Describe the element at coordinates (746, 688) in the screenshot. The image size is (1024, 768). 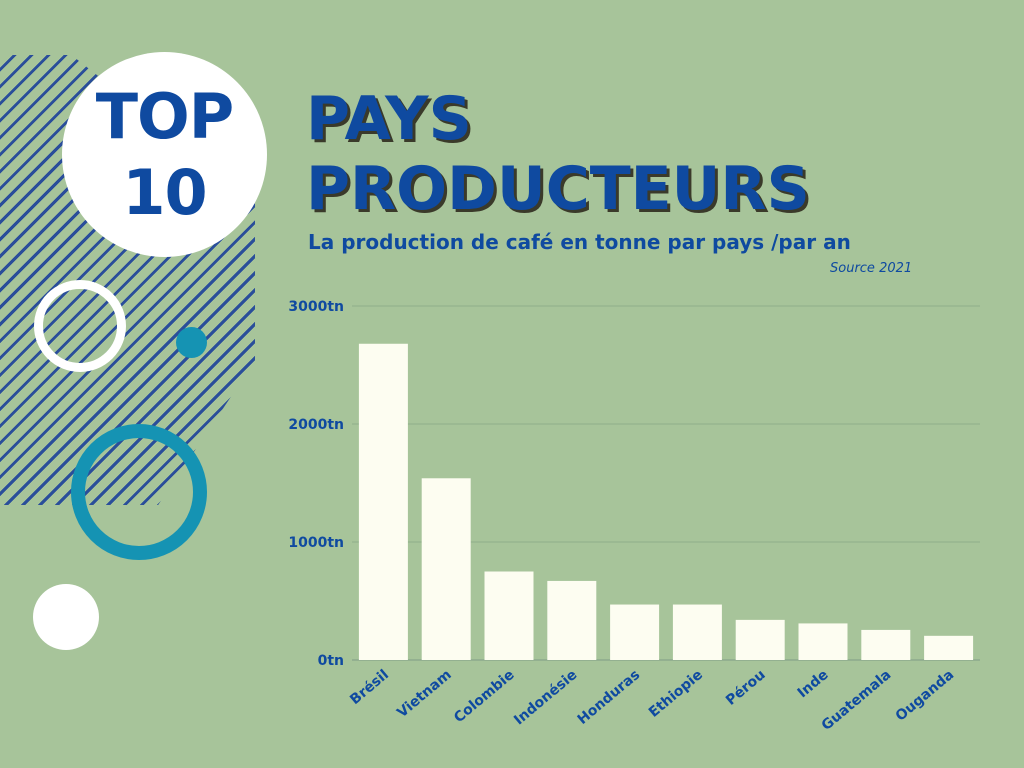
I see `x-tick-label: Pérou` at that location.